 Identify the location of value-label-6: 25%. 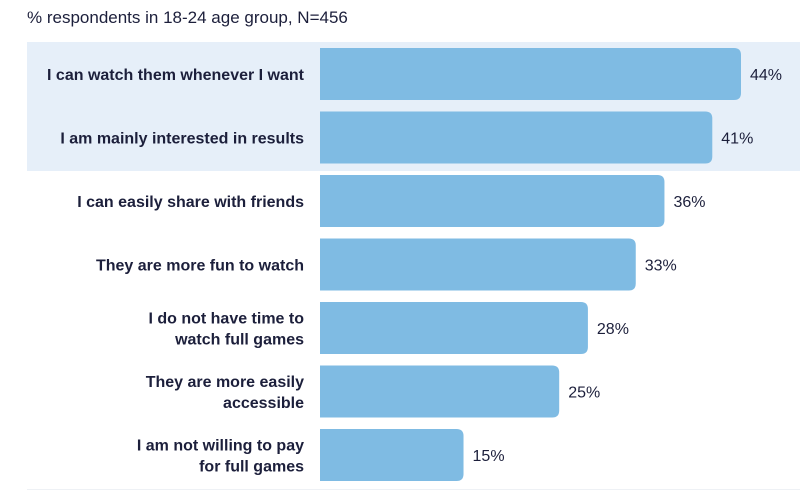
(584, 393).